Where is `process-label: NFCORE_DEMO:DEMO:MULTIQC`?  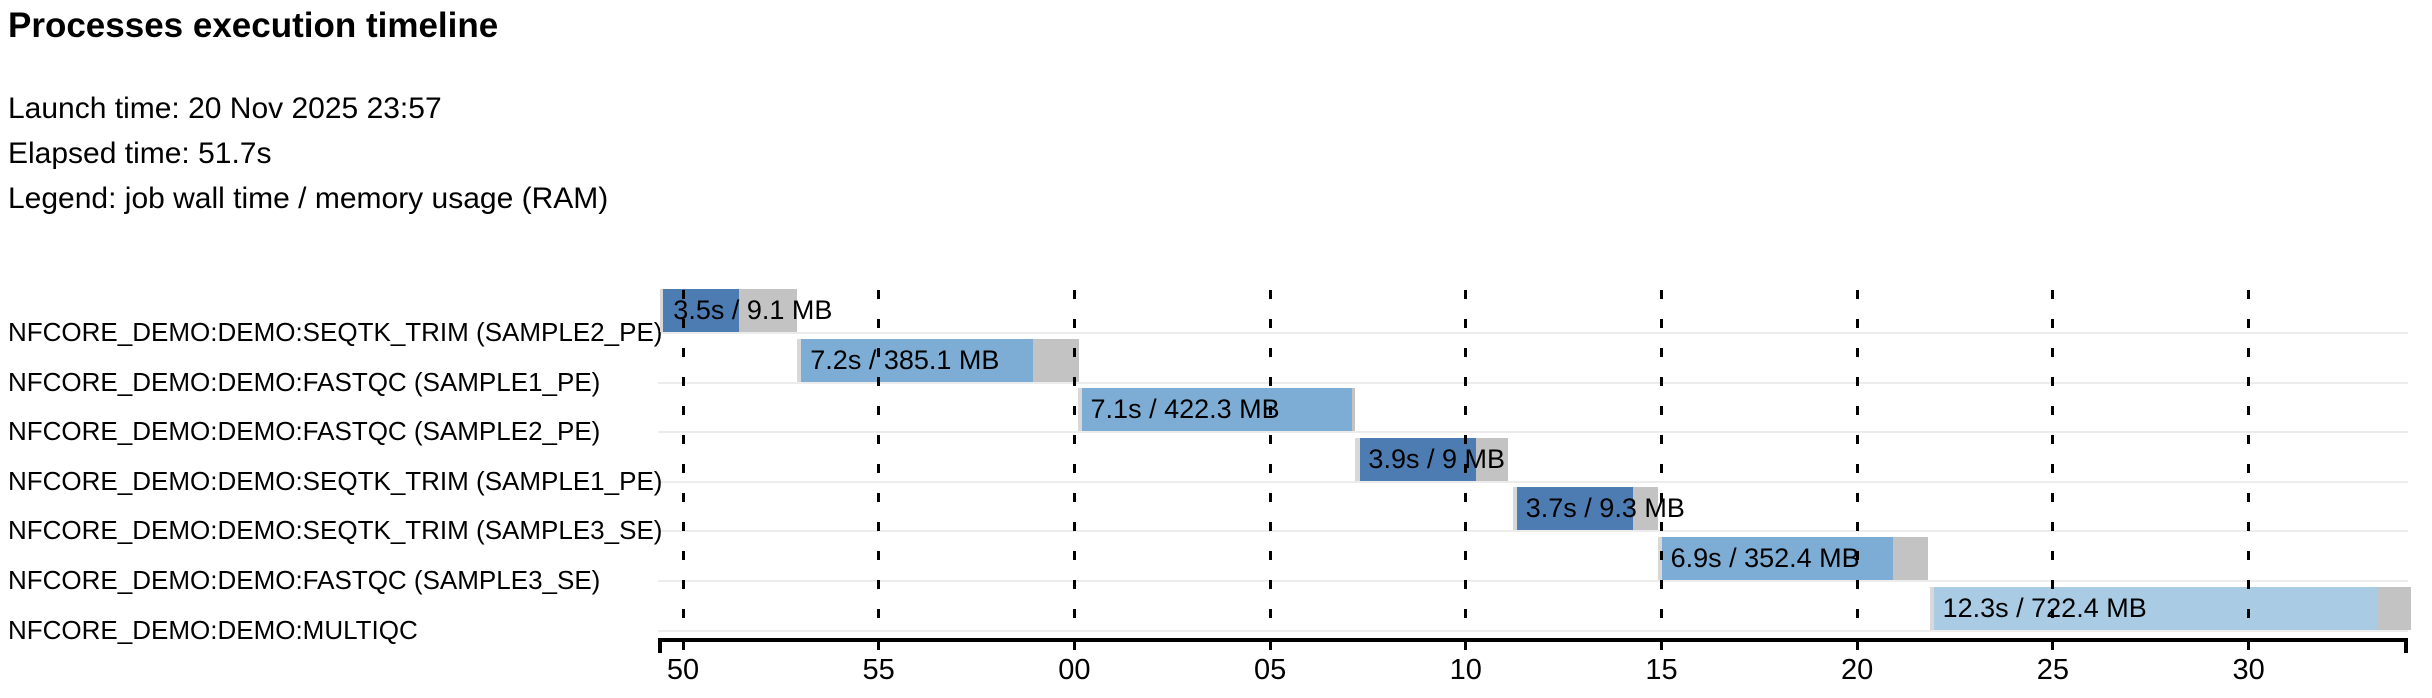
process-label: NFCORE_DEMO:DEMO:MULTIQC is located at coordinates (213, 629).